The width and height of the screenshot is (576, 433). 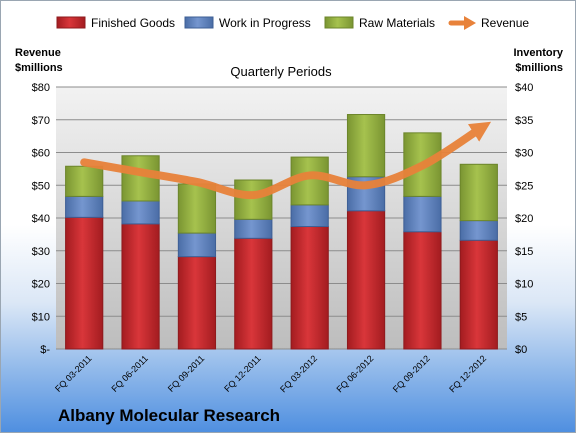 What do you see at coordinates (281, 71) in the screenshot?
I see `chart-title: Quarterly Periods` at bounding box center [281, 71].